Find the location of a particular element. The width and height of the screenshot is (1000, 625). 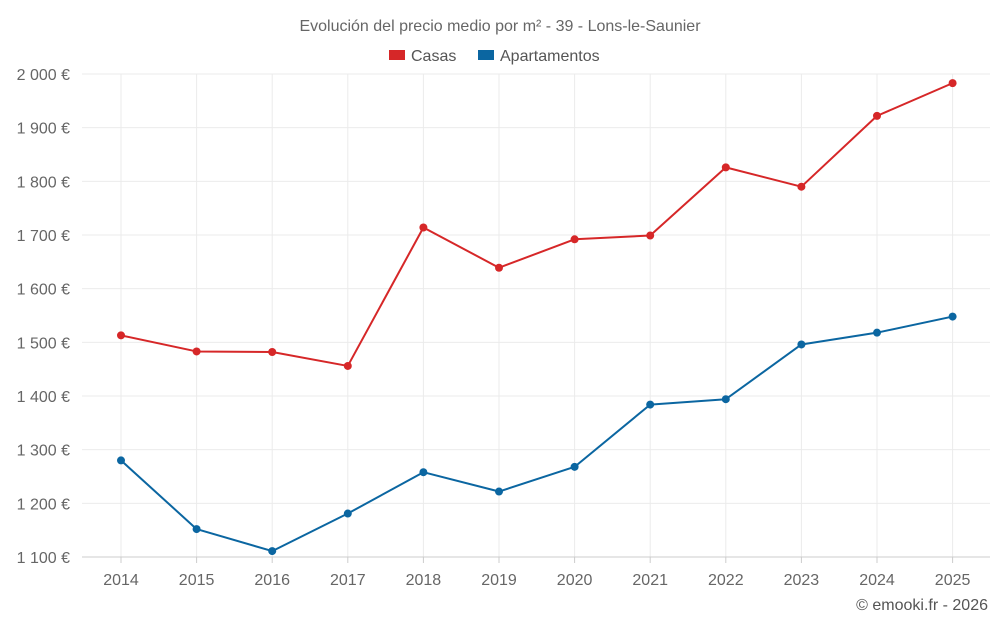

y-tick-label: 1 400 € is located at coordinates (43, 397).